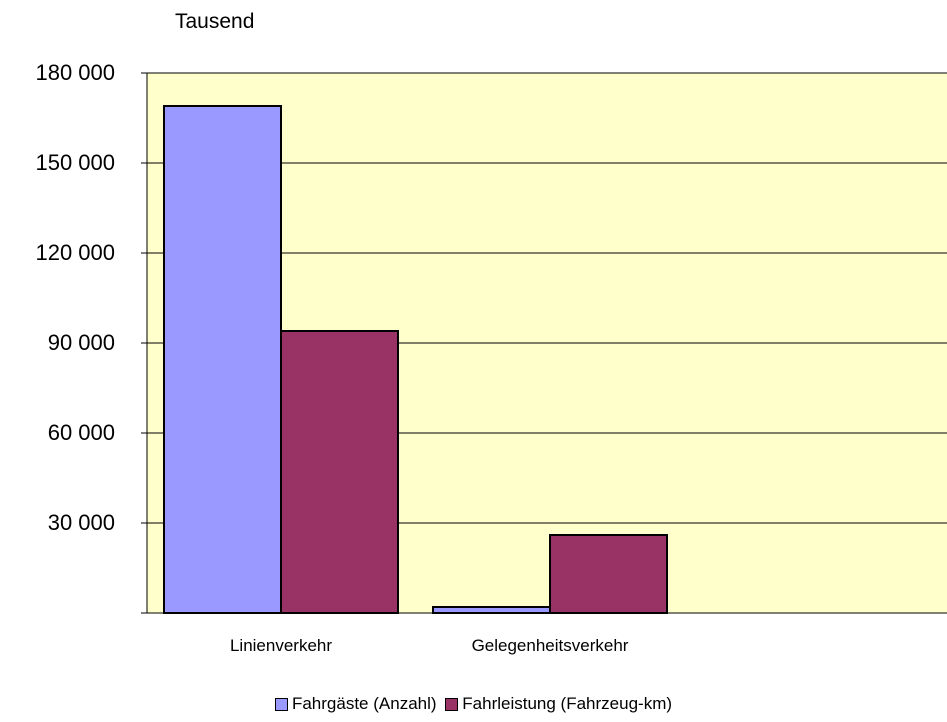  Describe the element at coordinates (550, 645) in the screenshot. I see `x-tick-label-1: Gelegenheitsverkehr` at that location.